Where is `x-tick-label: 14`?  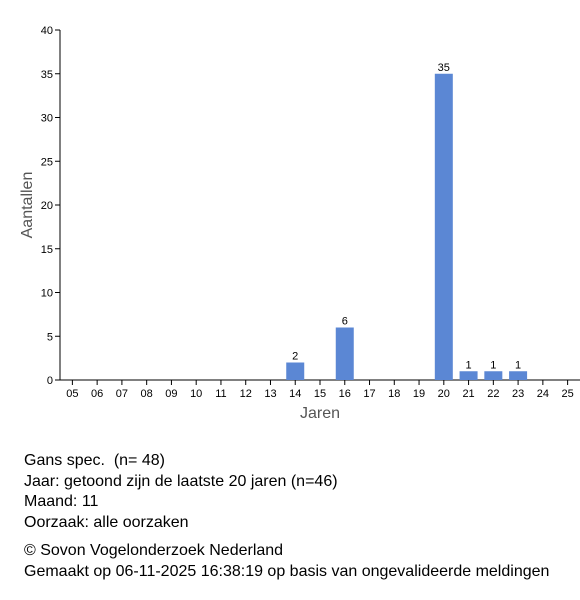 x-tick-label: 14 is located at coordinates (295, 394).